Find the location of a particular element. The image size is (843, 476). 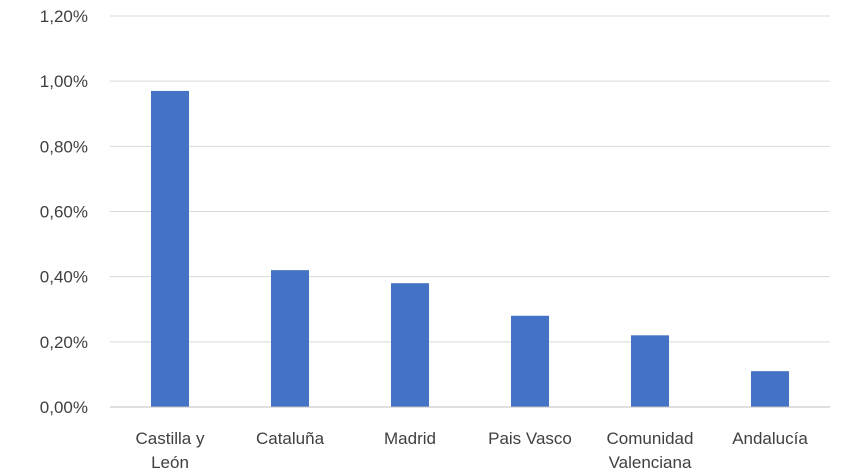

y-tick-label: 1,20% is located at coordinates (64, 16).